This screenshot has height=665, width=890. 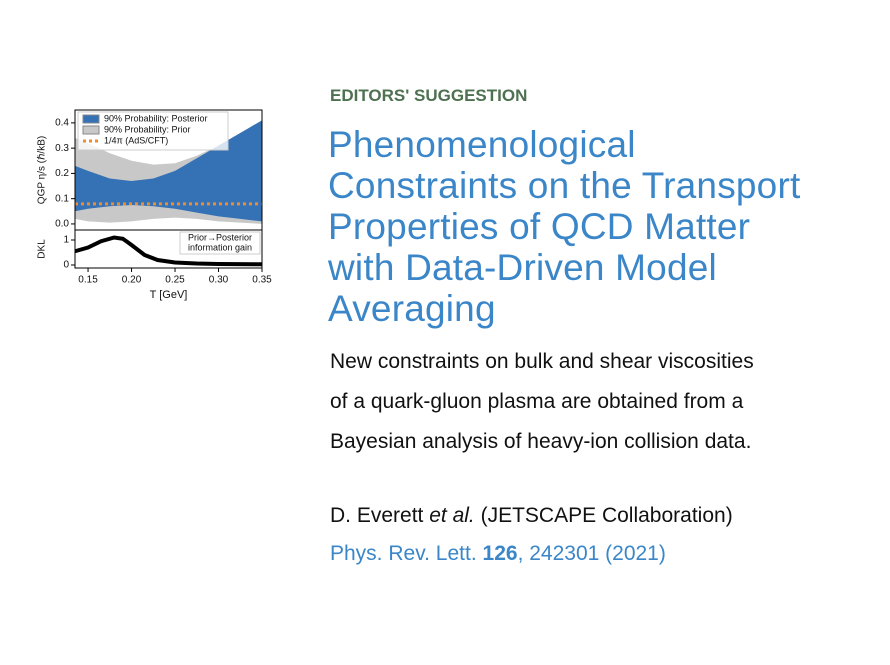 What do you see at coordinates (522, 267) in the screenshot?
I see `title-line: with Data-Driven Model` at bounding box center [522, 267].